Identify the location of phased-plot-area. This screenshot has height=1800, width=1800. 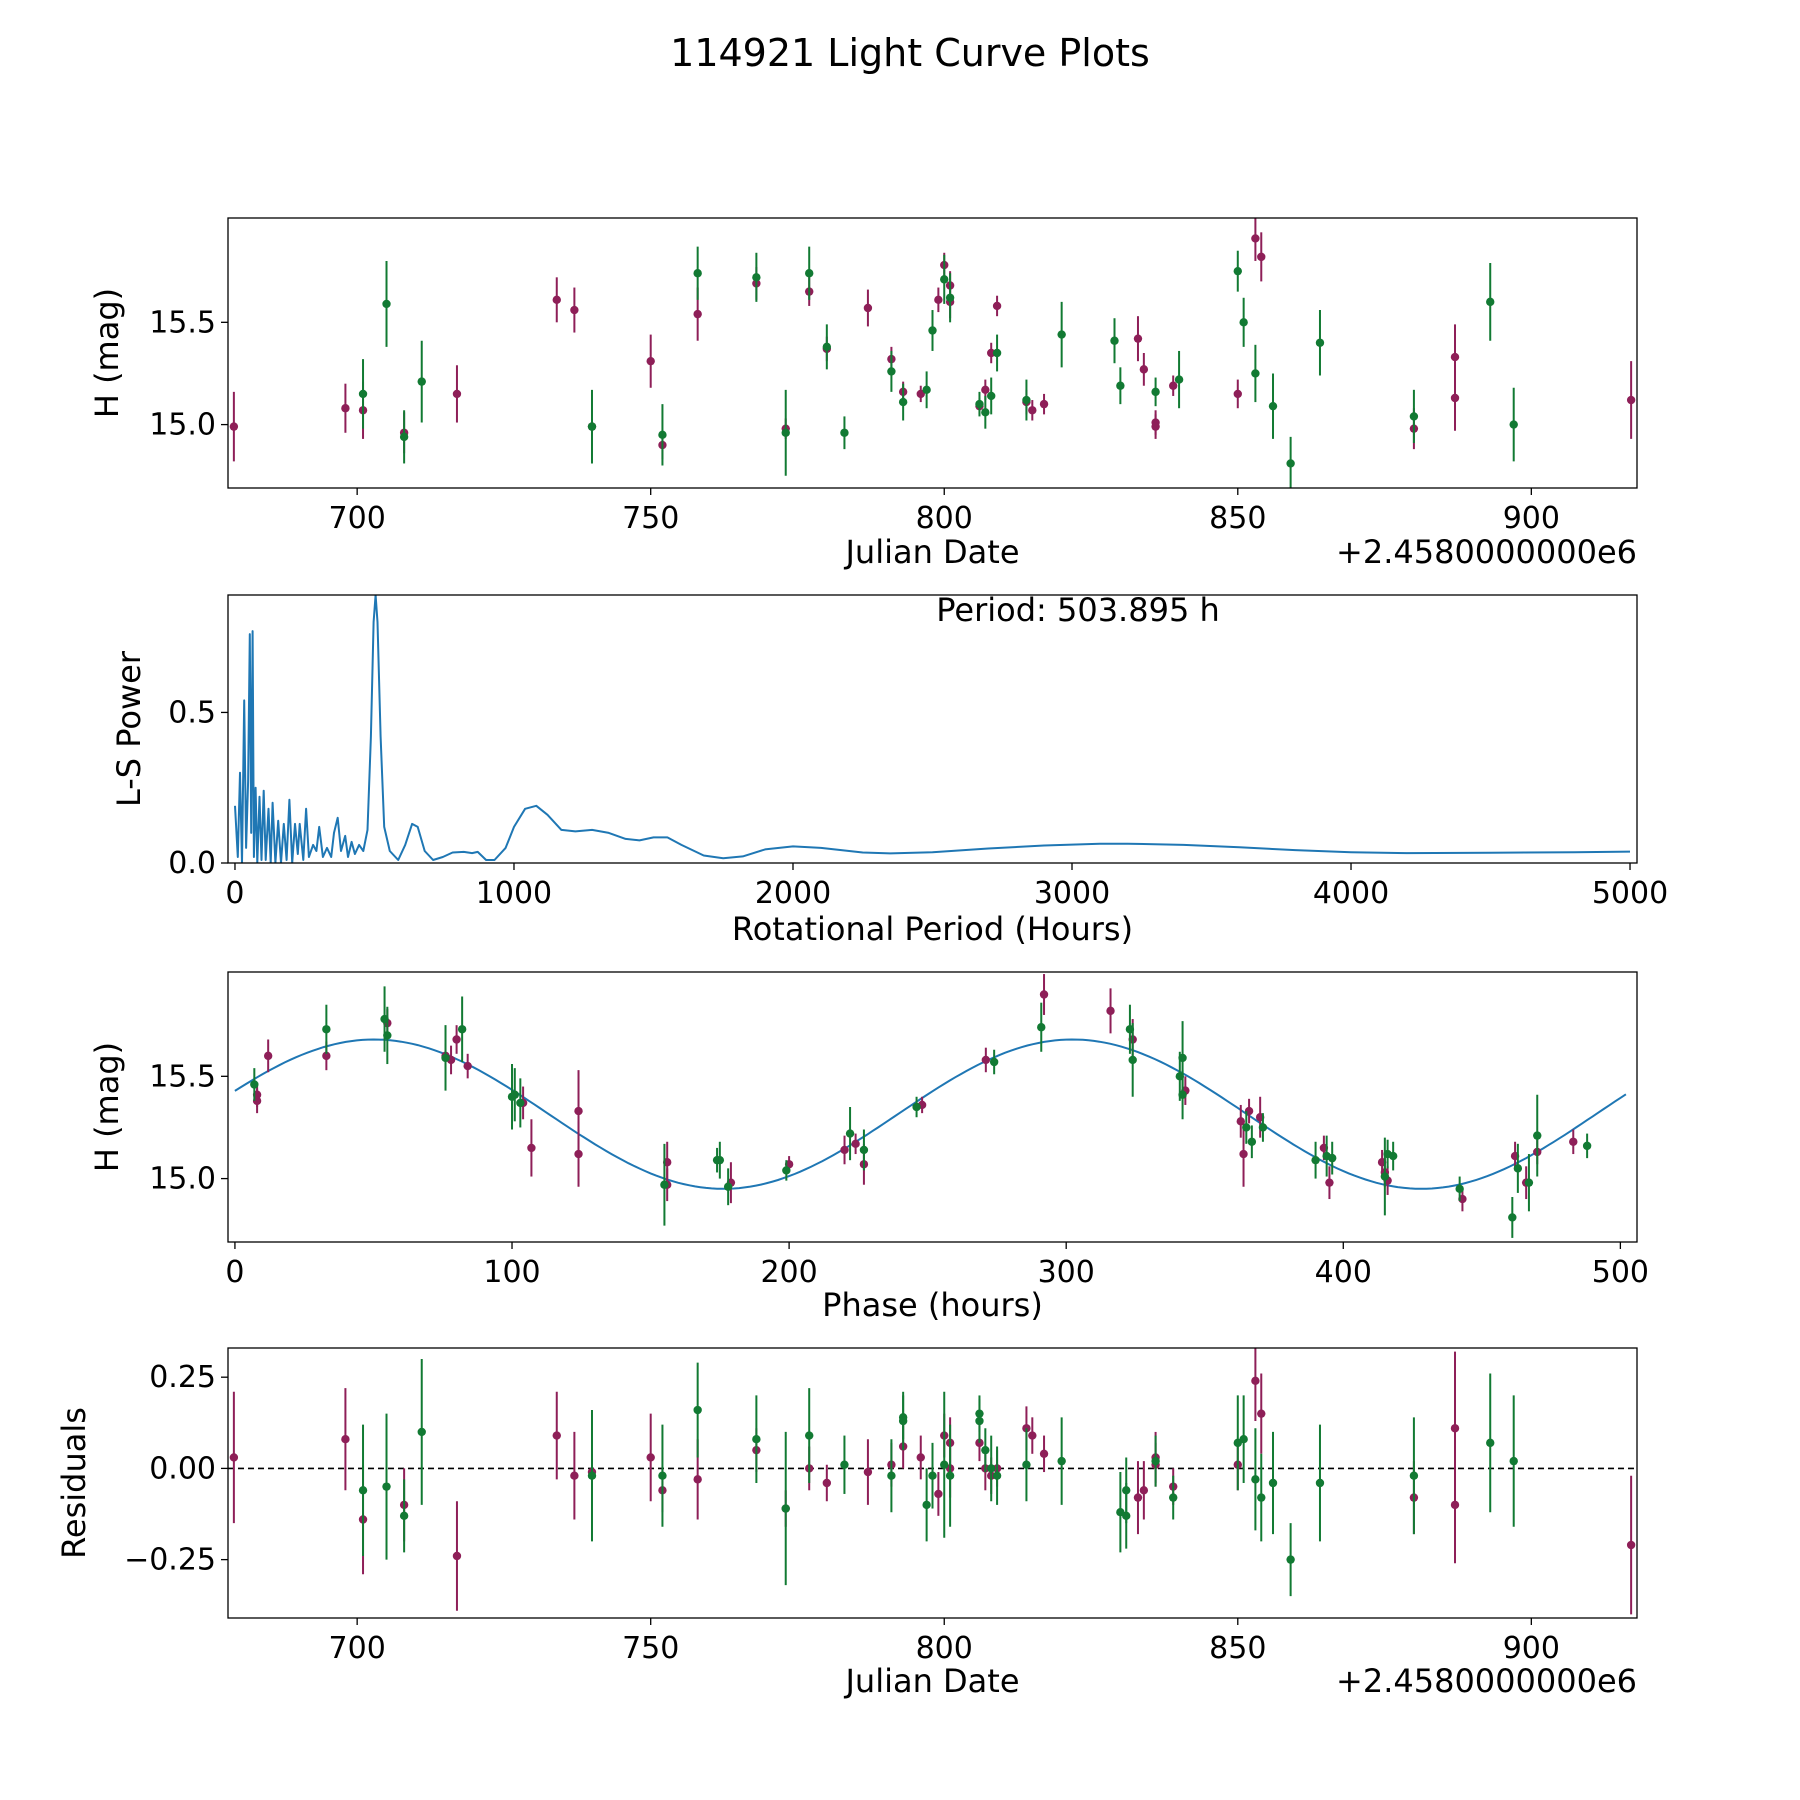
(930, 1106).